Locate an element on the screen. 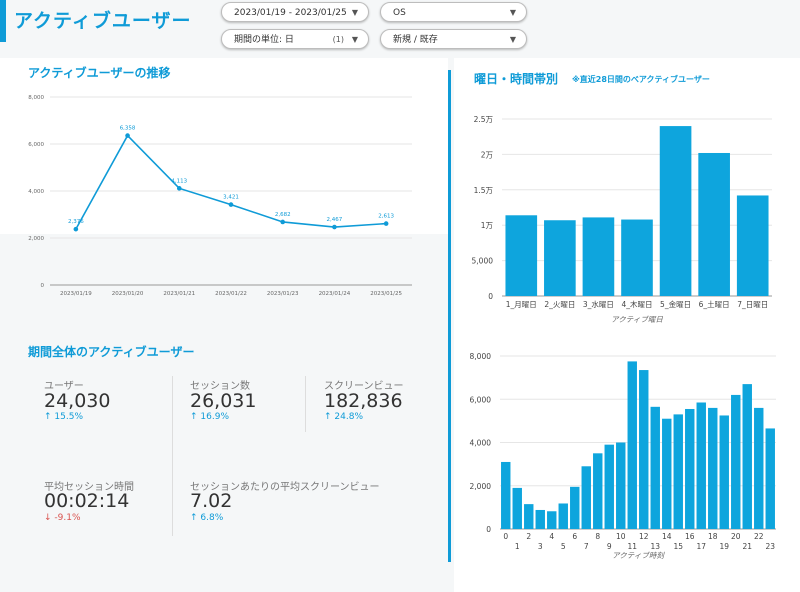  x-tick-label: 22 is located at coordinates (759, 536).